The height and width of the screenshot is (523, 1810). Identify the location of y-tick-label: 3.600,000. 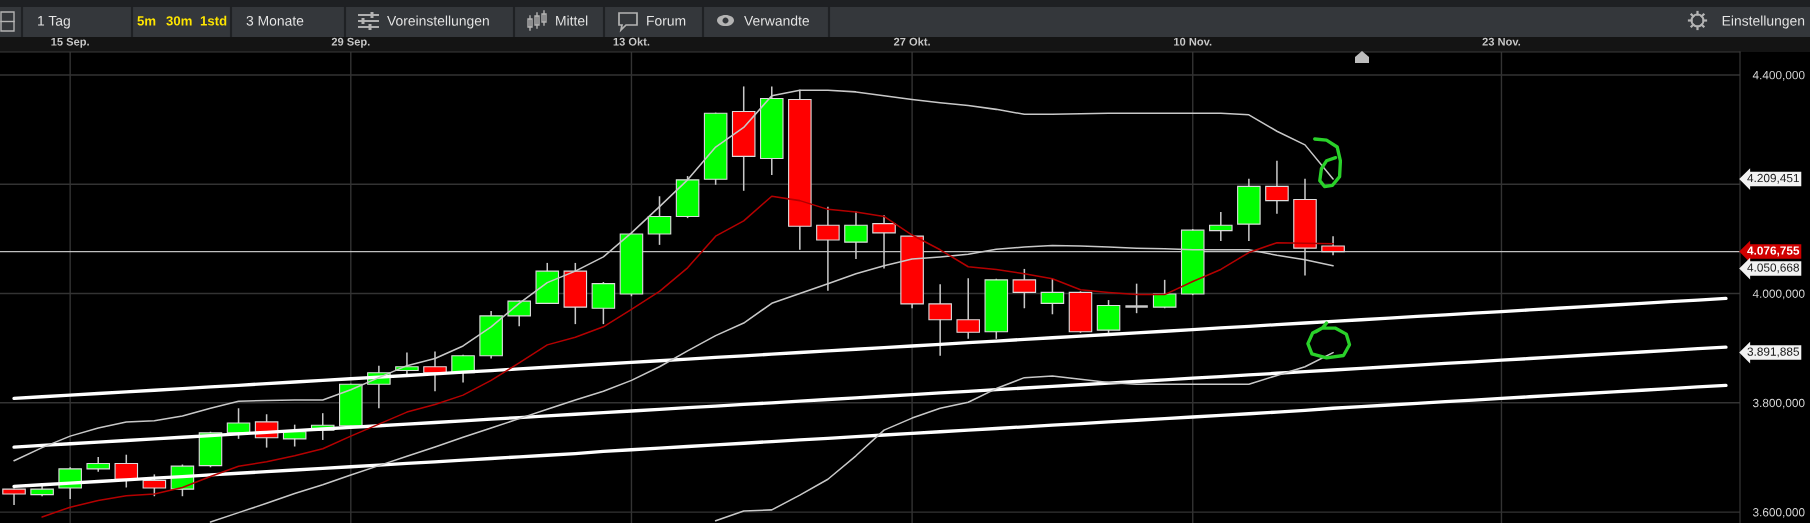
(1778, 513).